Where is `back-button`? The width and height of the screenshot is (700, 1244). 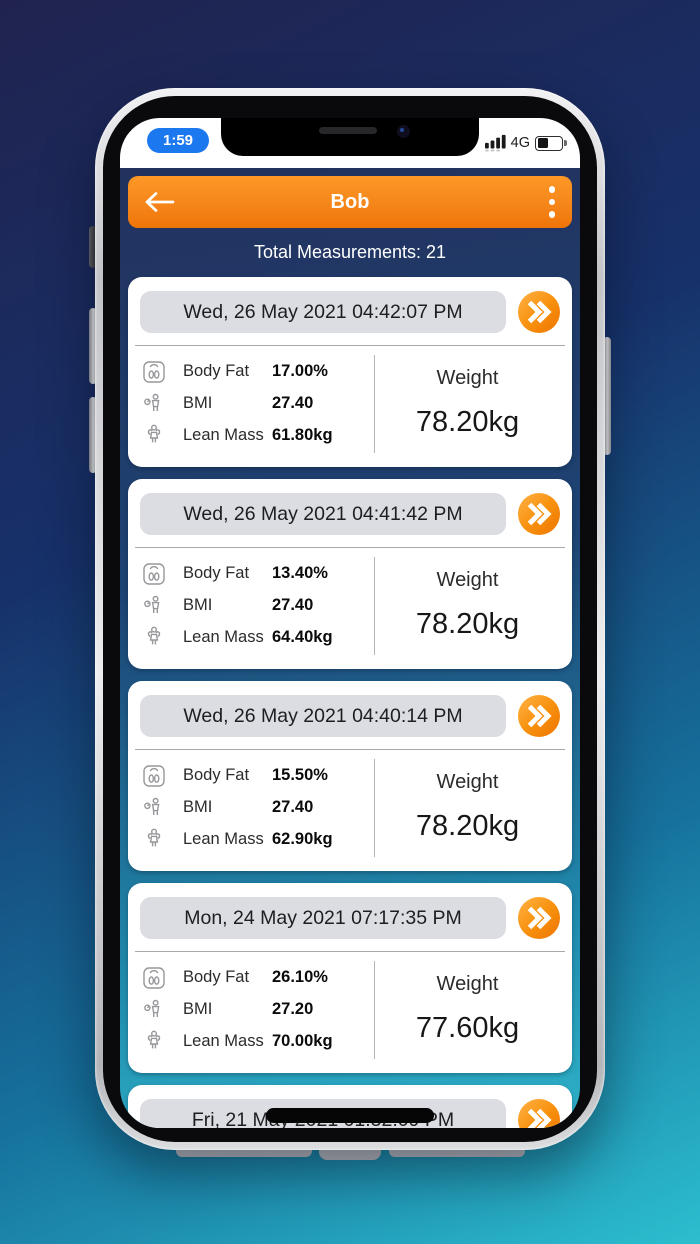
back-button is located at coordinates (159, 202).